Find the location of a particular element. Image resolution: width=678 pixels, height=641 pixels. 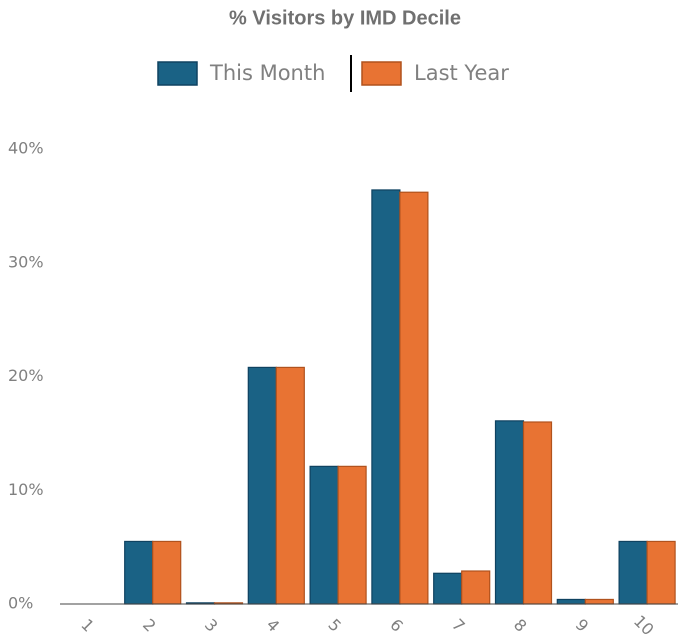

x-tick-label: 3 is located at coordinates (211, 625).